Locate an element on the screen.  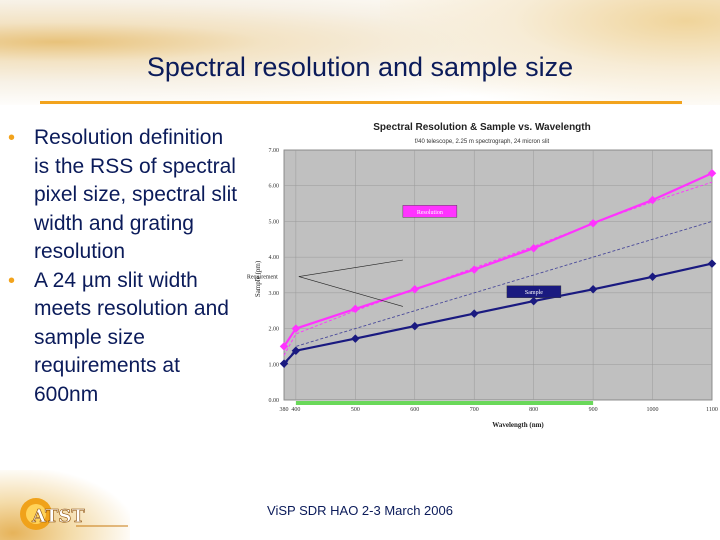
sample-label-box is located at coordinates (534, 291).